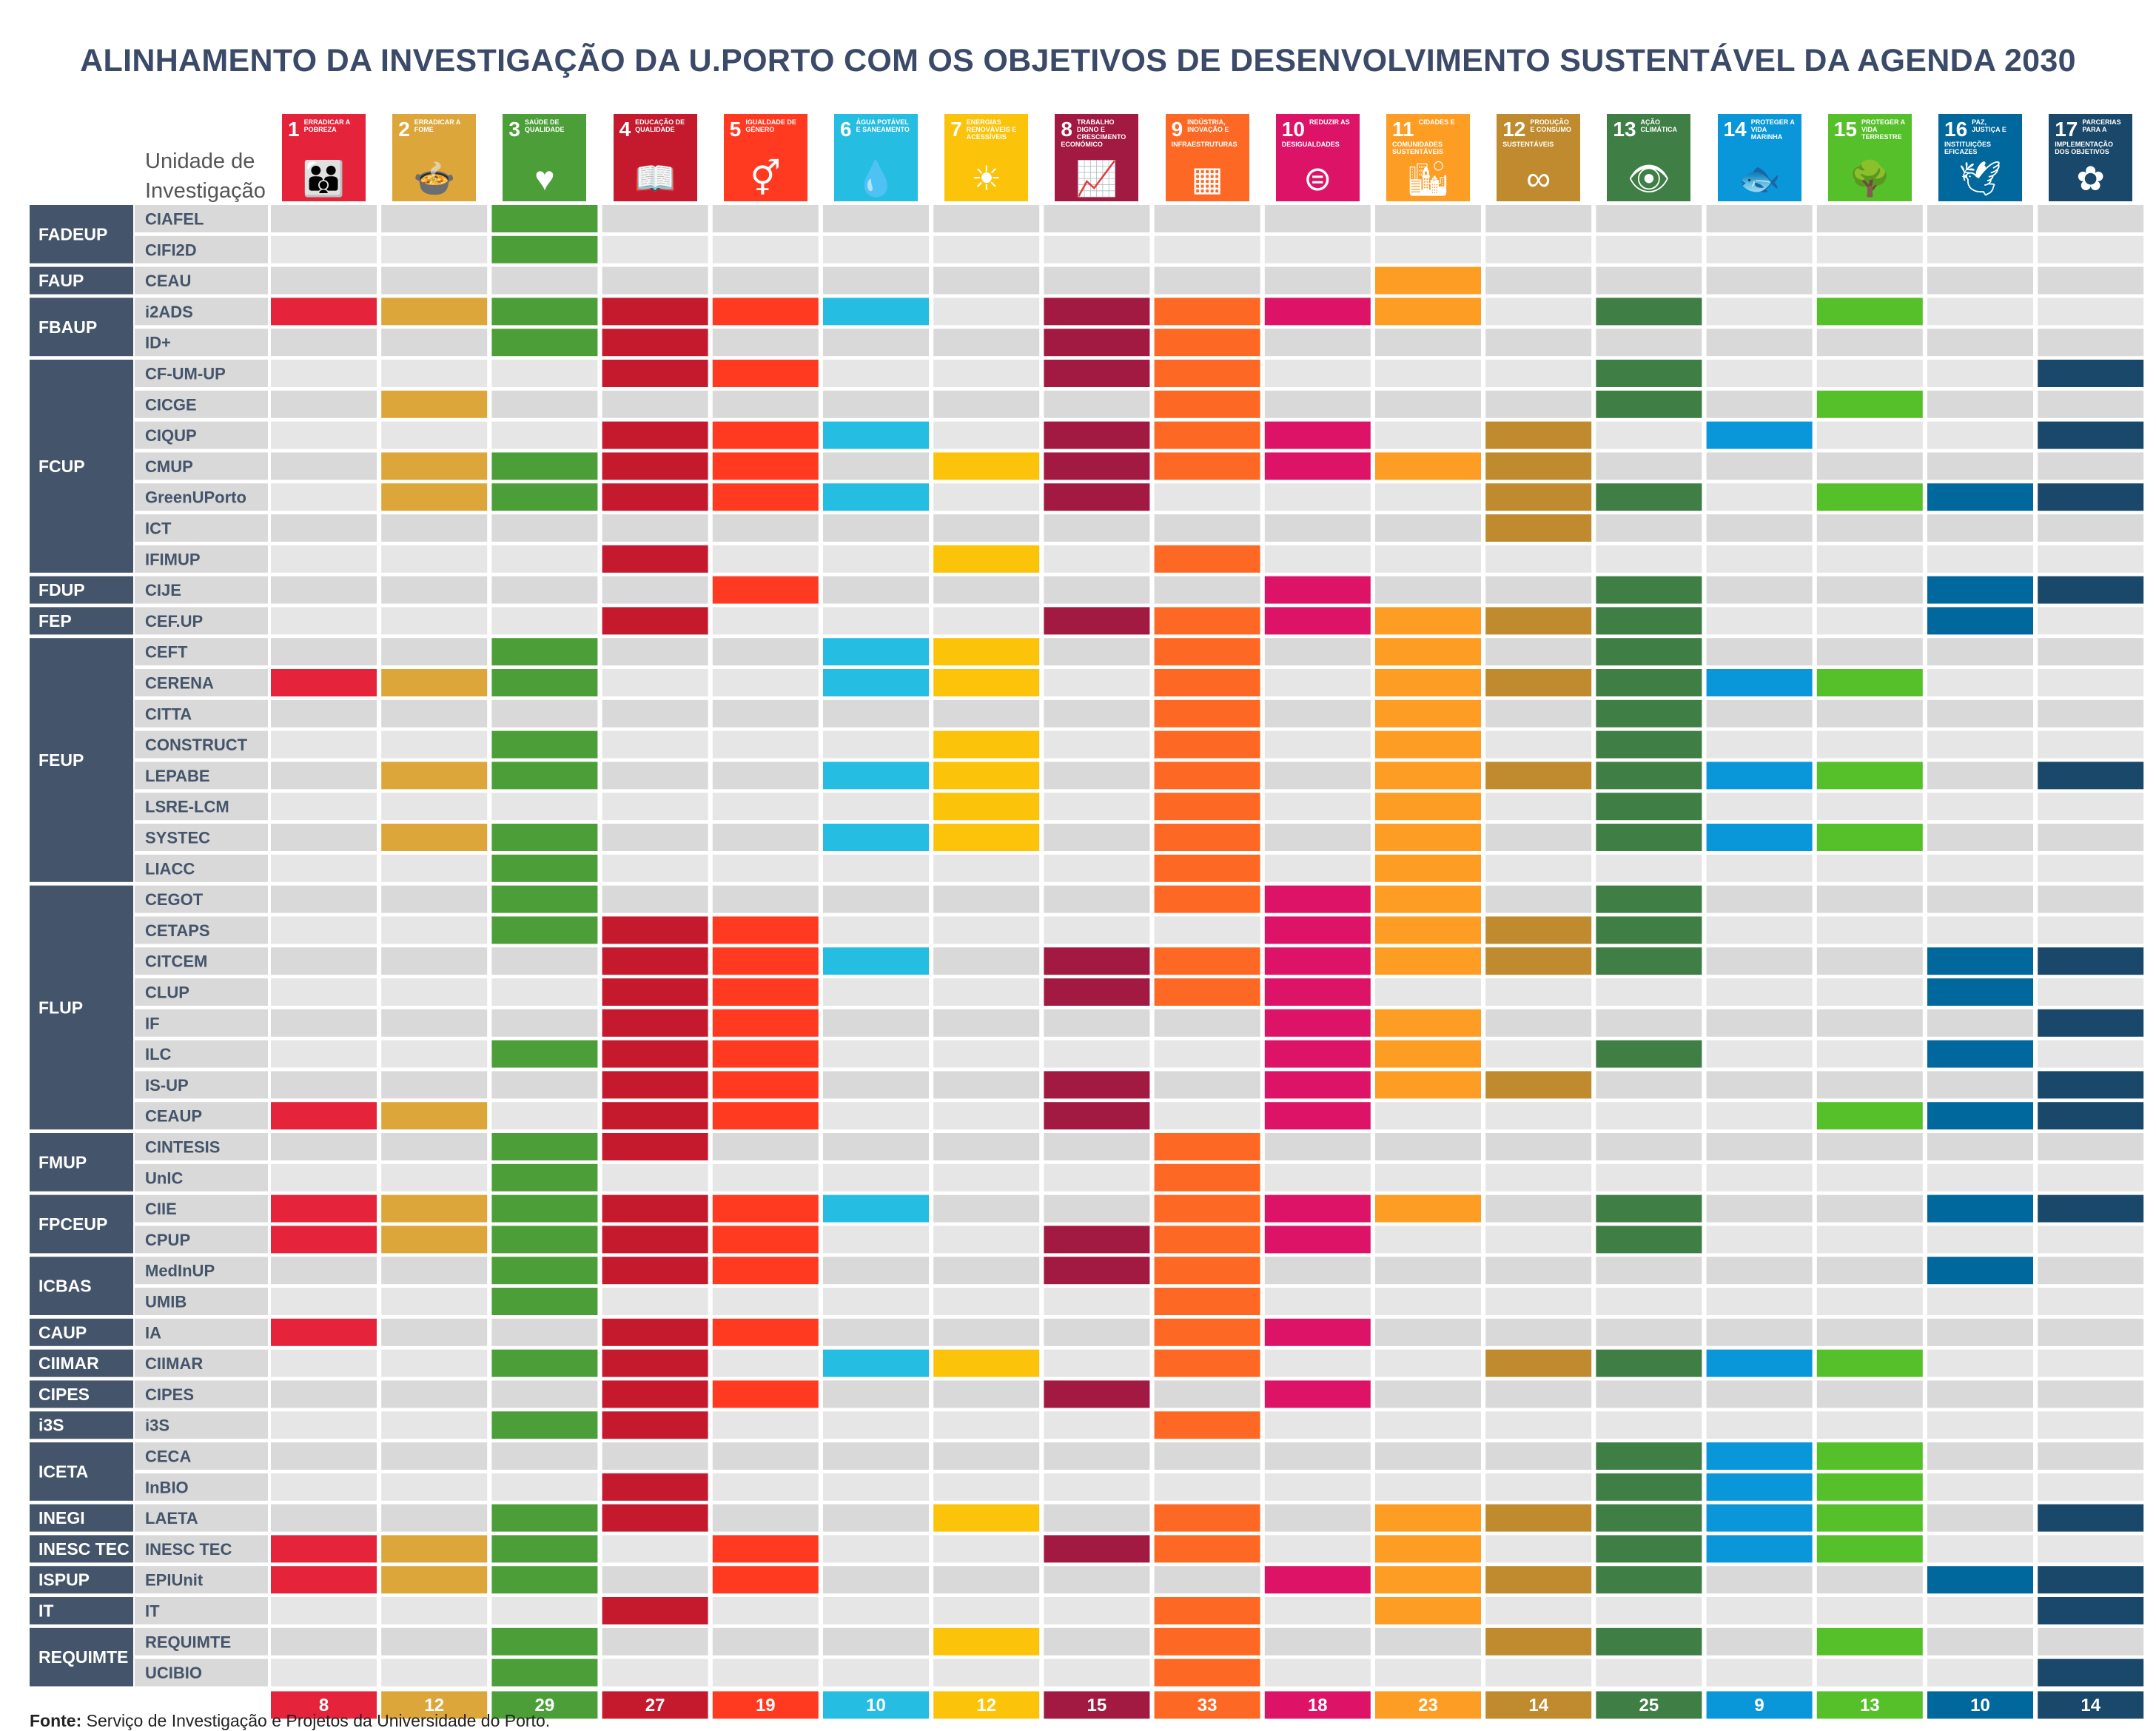  What do you see at coordinates (167, 993) in the screenshot?
I see `unit-label: CLUP` at bounding box center [167, 993].